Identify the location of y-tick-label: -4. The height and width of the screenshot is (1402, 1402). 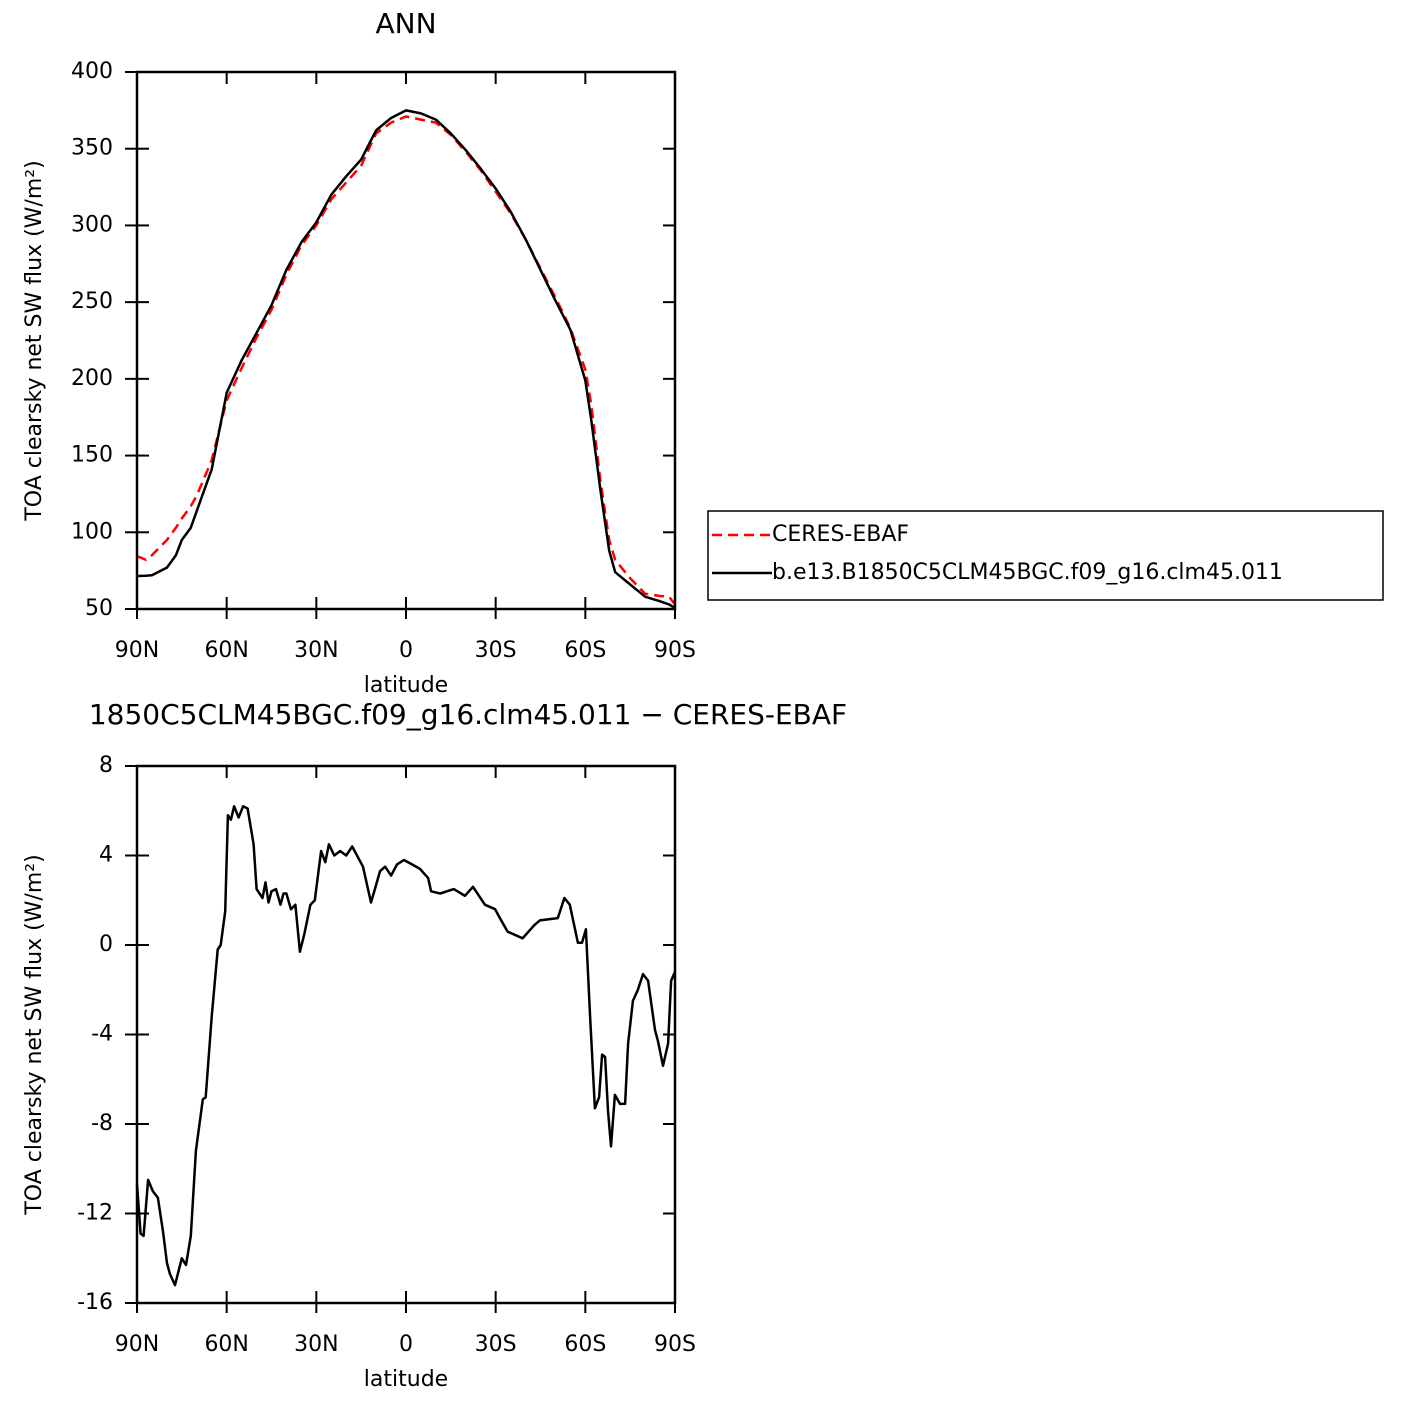
(102, 1034).